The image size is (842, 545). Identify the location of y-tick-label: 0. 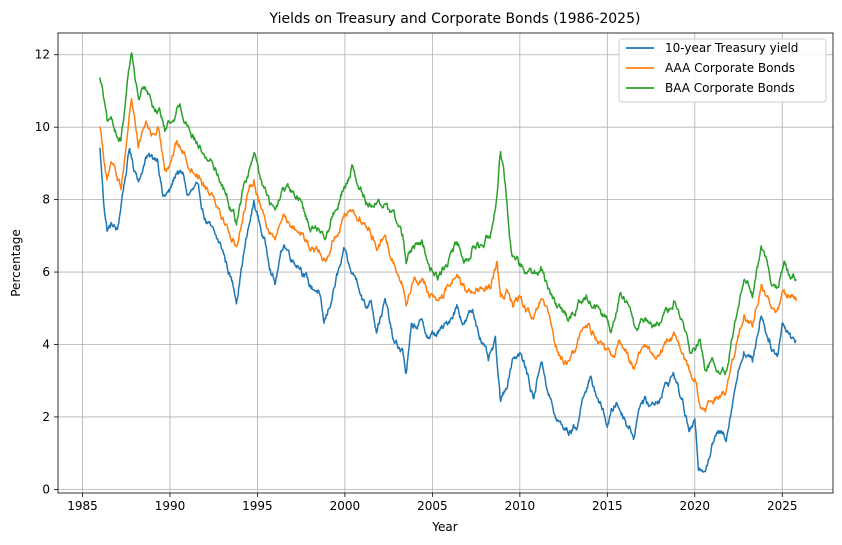
(46, 489).